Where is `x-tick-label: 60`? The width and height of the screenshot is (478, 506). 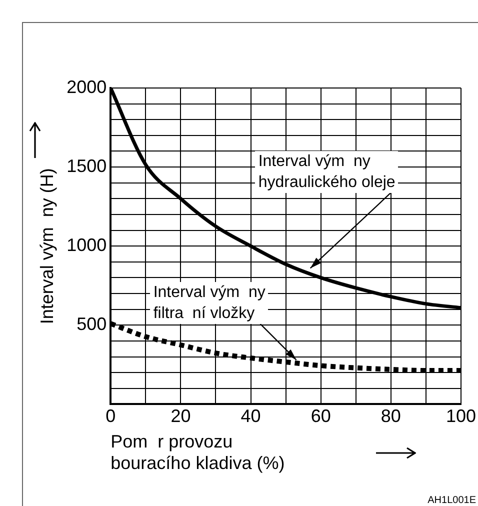
x-tick-label: 60 is located at coordinates (320, 416).